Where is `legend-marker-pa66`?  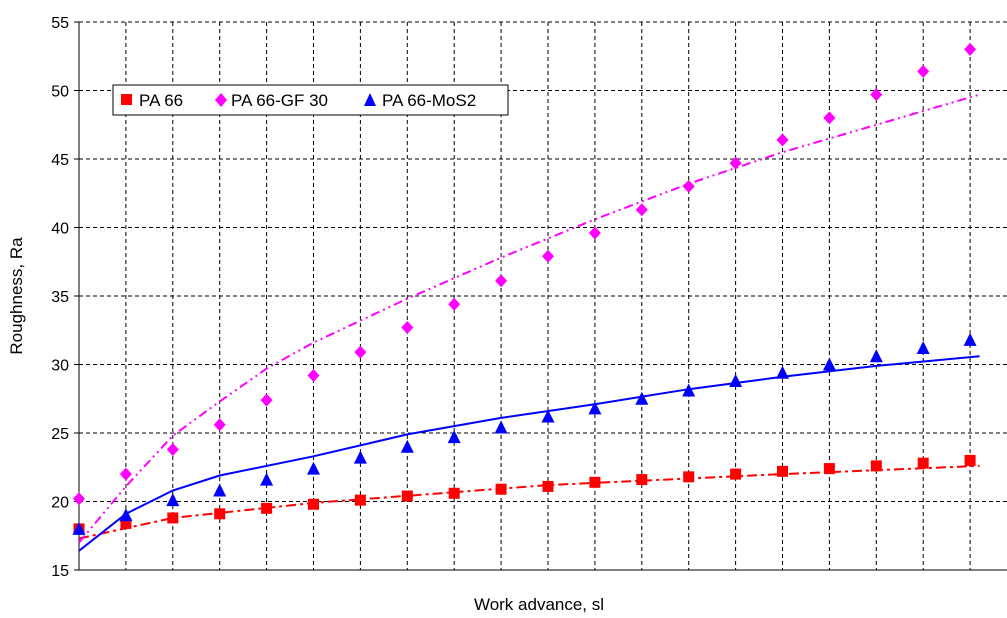
legend-marker-pa66 is located at coordinates (126, 99).